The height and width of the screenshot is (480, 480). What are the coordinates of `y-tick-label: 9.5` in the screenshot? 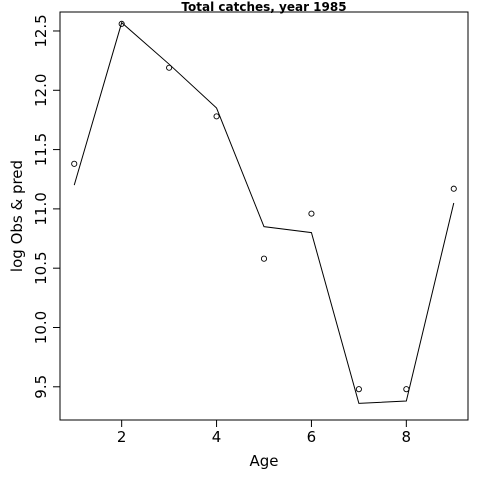 It's located at (41, 387).